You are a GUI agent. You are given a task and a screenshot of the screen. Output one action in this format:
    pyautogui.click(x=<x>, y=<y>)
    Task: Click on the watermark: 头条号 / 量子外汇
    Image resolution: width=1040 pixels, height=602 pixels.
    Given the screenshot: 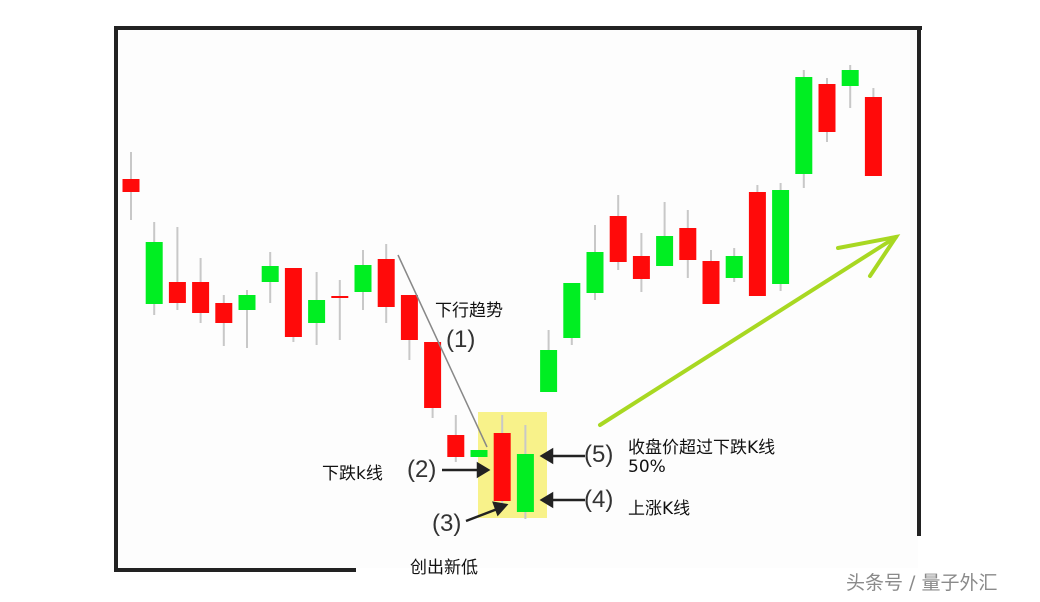 What is the action you would take?
    pyautogui.click(x=922, y=583)
    